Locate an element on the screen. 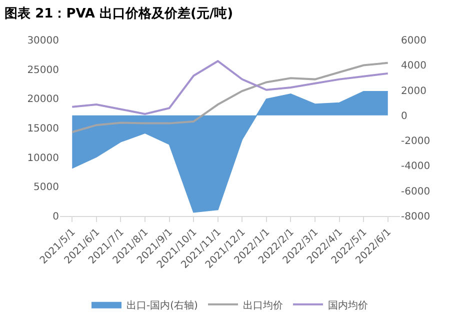 The height and width of the screenshot is (331, 458). y2-tick-label: 6000 is located at coordinates (413, 41).